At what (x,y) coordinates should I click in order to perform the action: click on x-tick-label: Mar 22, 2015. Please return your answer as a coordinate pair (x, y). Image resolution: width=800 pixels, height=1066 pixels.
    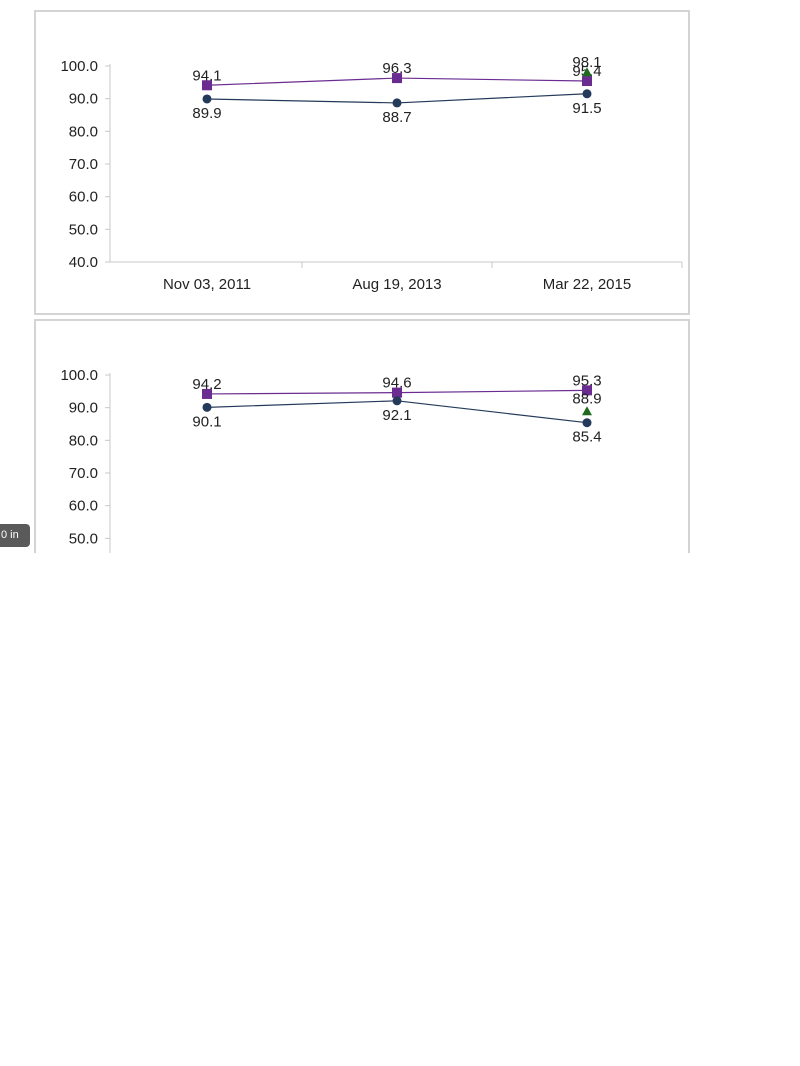
    Looking at the image, I should click on (587, 284).